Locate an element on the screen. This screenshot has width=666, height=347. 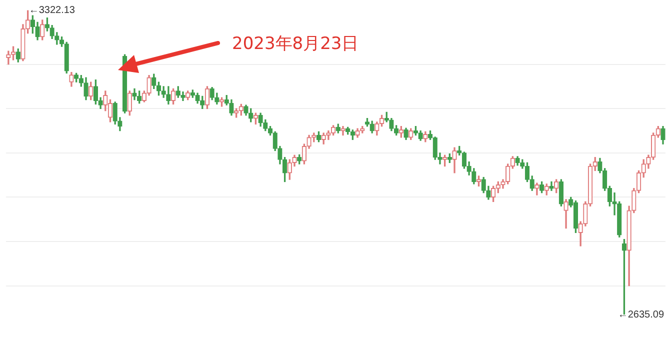
annotation: 2023年8月23日 is located at coordinates (295, 44).